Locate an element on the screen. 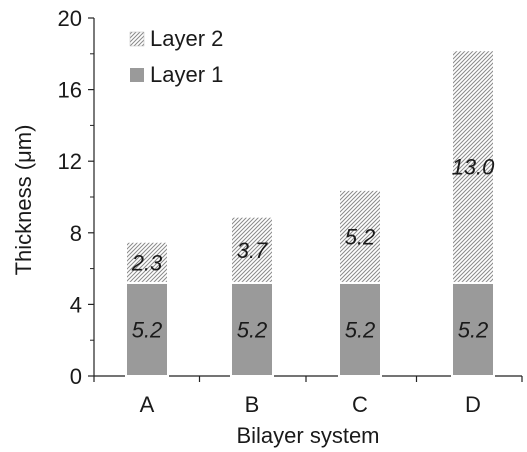 This screenshot has width=527, height=452. data-label-layer-1-b: 5.2 is located at coordinates (252, 329).